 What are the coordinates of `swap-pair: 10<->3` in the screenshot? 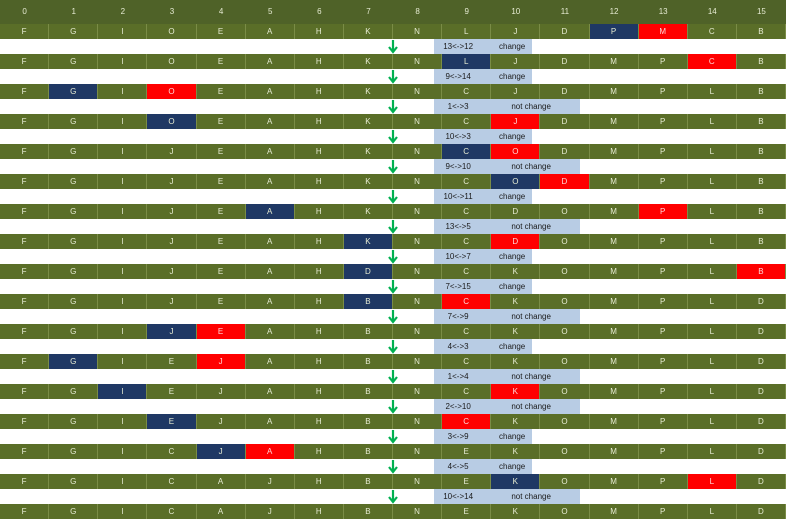 It's located at (458, 136).